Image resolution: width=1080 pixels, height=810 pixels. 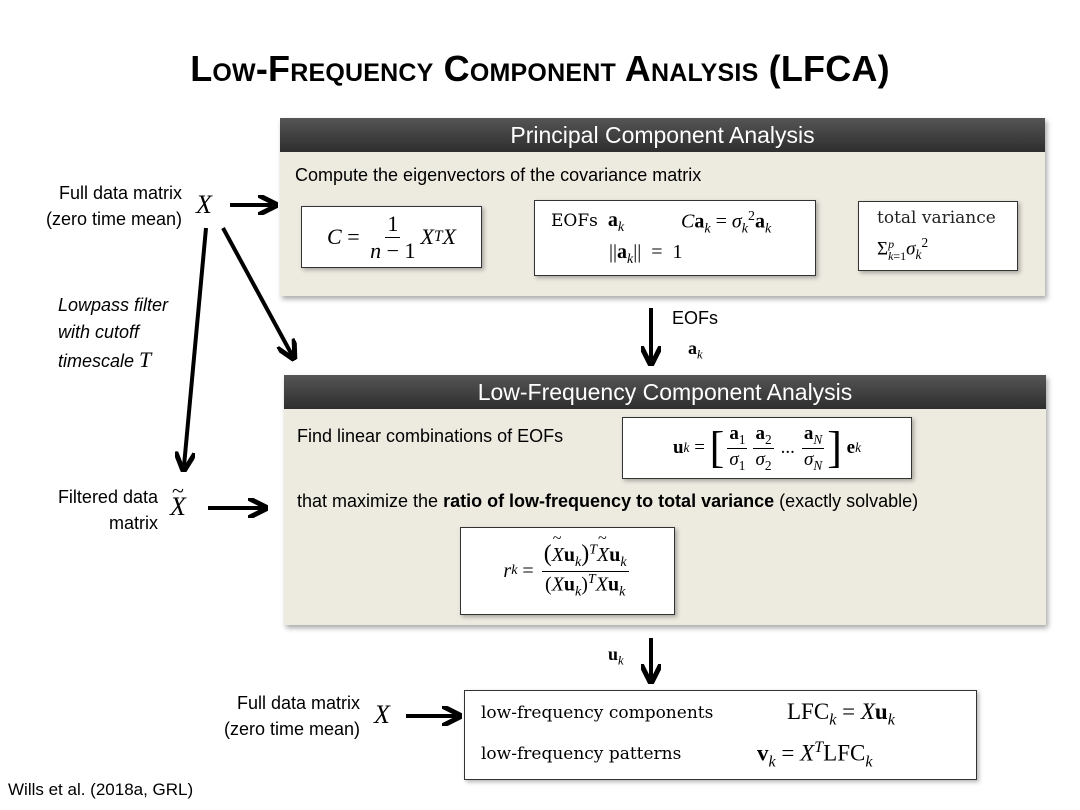 I want to click on eofs-arrow-label: EOFs, so click(x=695, y=318).